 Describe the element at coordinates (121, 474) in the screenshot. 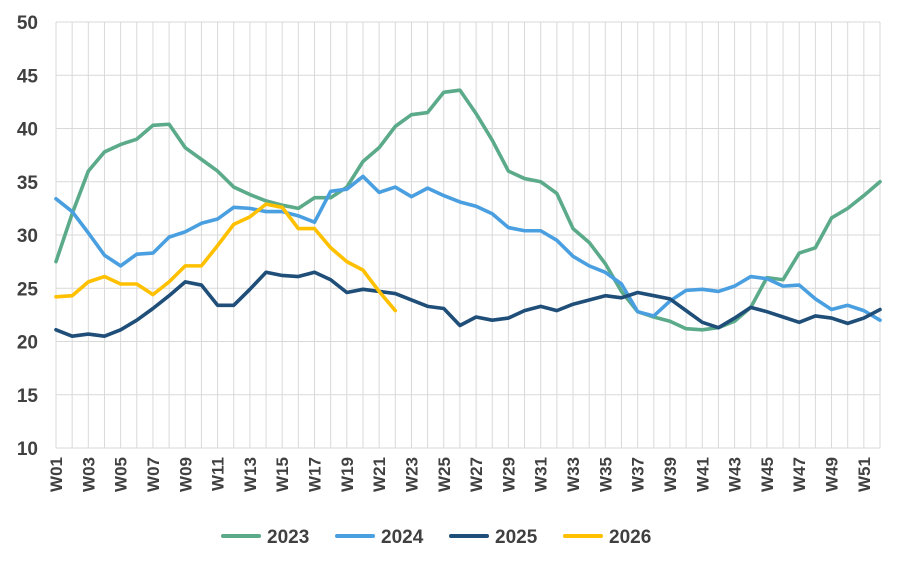

I see `x-tick-label: W05` at that location.